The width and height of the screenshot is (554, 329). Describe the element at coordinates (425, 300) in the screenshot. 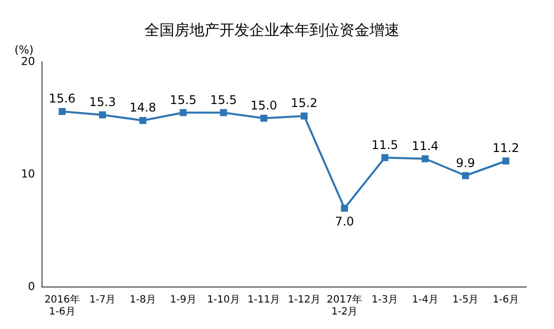

I see `x-tick-label: 1-4月` at that location.